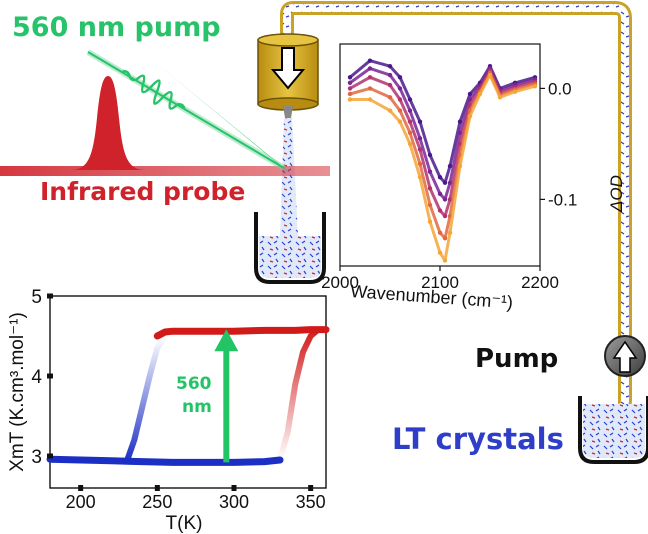  What do you see at coordinates (81, 502) in the screenshot?
I see `hysteresis-x-tick-label: 200` at bounding box center [81, 502].